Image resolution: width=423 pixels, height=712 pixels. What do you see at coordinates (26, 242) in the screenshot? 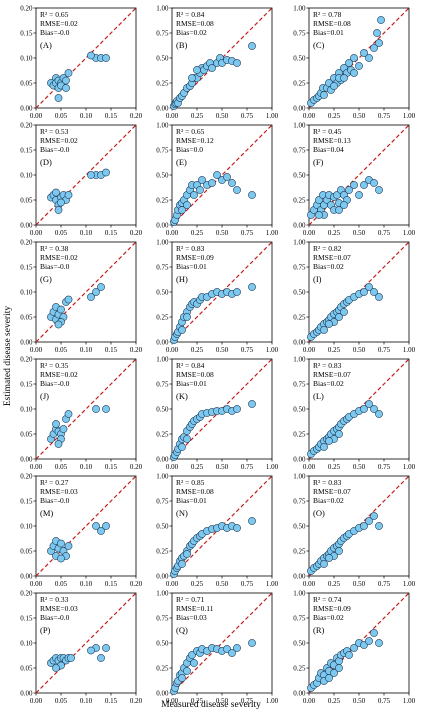
I see `y-tick-label: 0.20` at bounding box center [26, 242].